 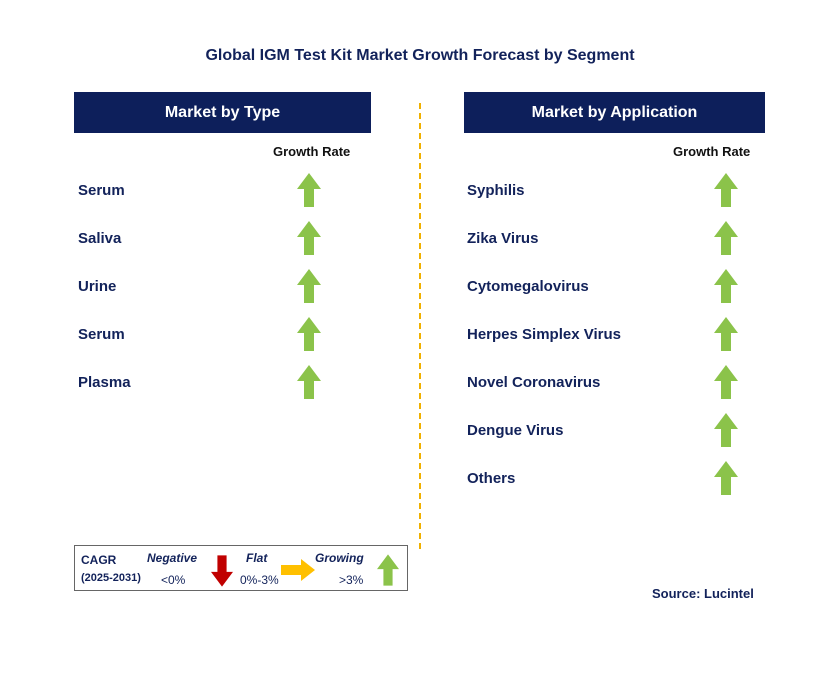 What do you see at coordinates (111, 578) in the screenshot?
I see `legend-period: (2025-2031)` at bounding box center [111, 578].